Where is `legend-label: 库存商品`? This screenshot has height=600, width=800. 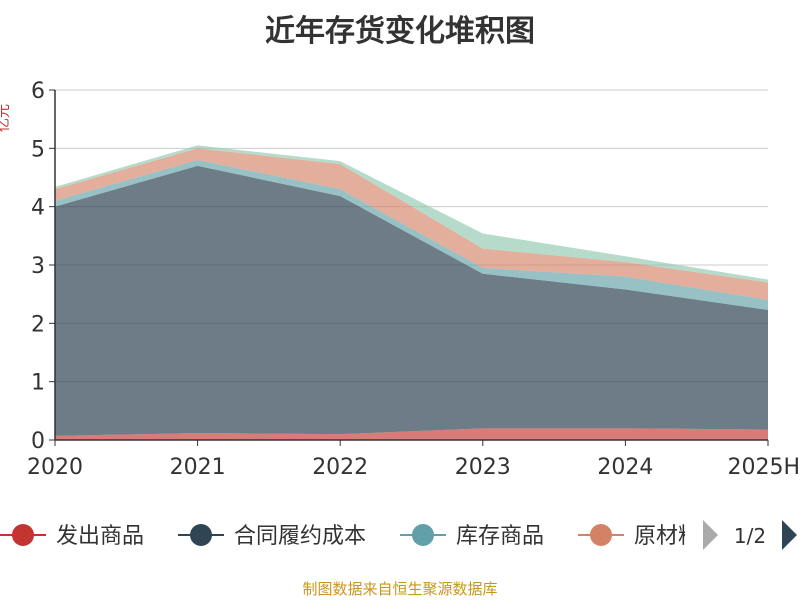 legend-label: 库存商品 is located at coordinates (500, 536).